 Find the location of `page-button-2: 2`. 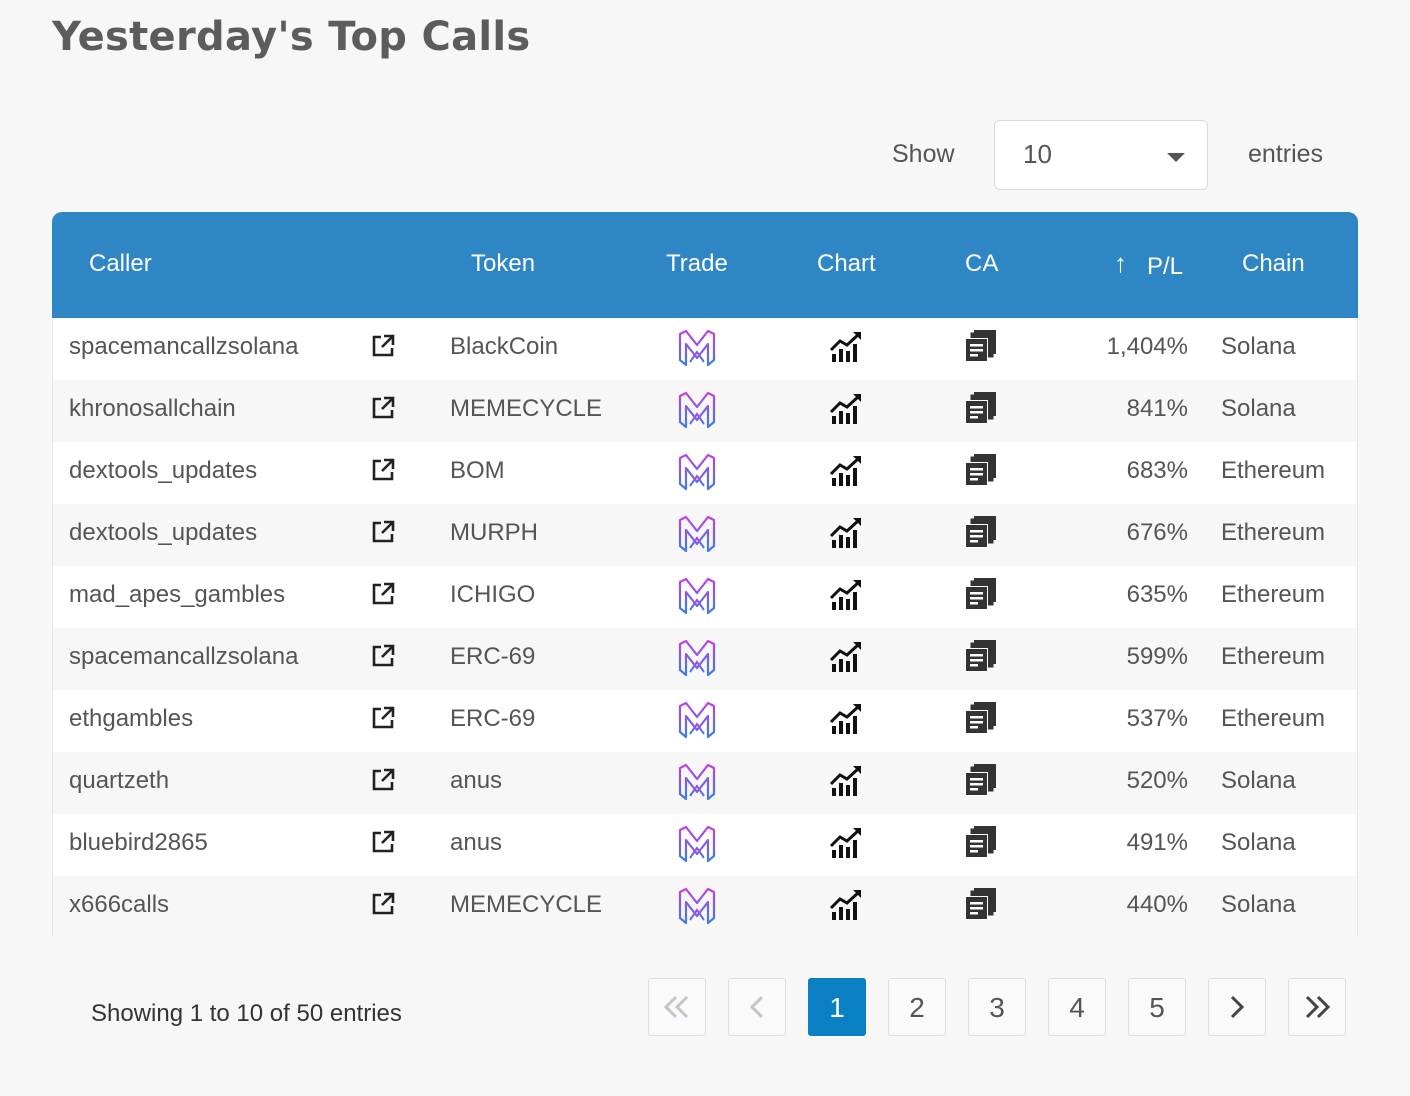

page-button-2: 2 is located at coordinates (917, 1007).